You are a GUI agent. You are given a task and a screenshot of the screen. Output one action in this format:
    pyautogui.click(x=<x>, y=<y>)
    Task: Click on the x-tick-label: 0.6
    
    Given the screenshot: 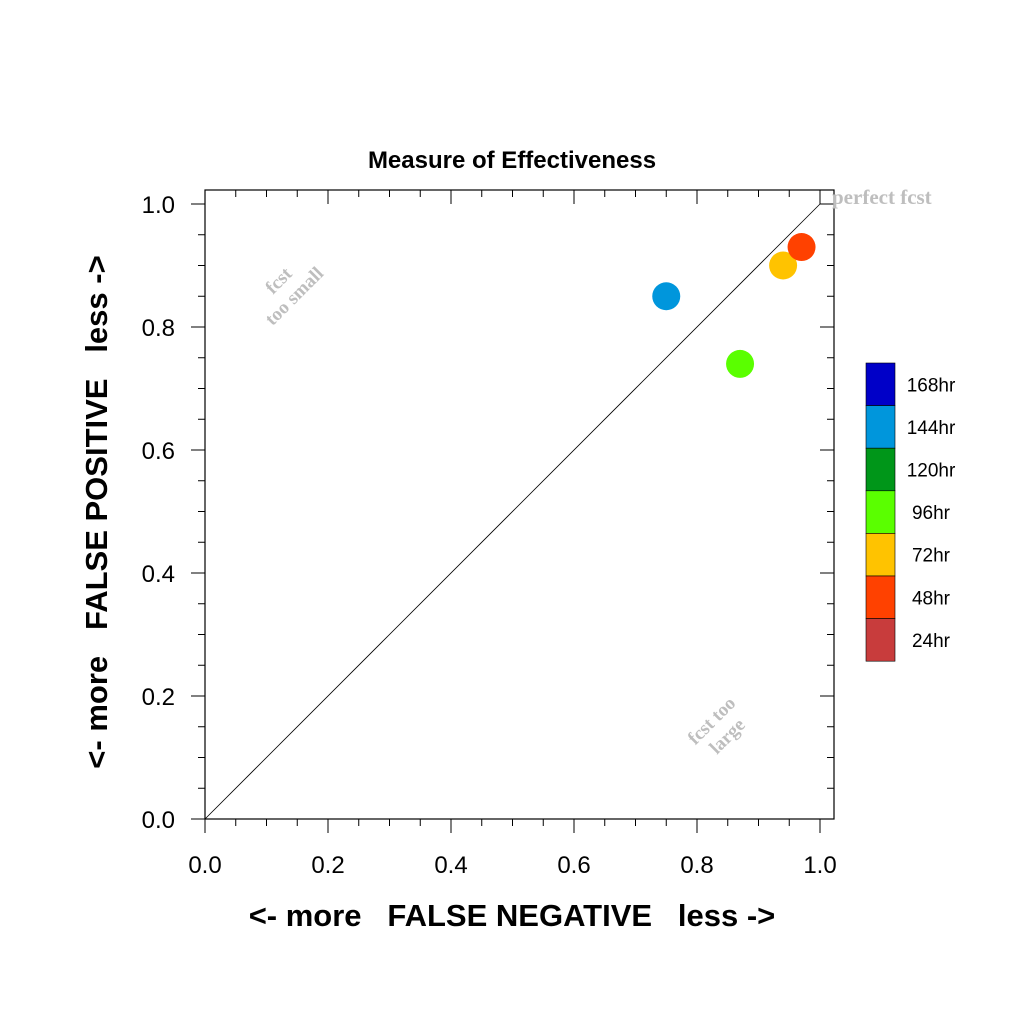 What is the action you would take?
    pyautogui.click(x=573, y=865)
    